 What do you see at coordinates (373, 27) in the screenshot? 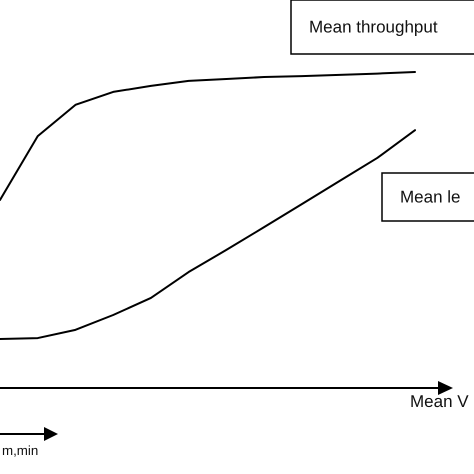
I see `text: Mean throughput` at bounding box center [373, 27].